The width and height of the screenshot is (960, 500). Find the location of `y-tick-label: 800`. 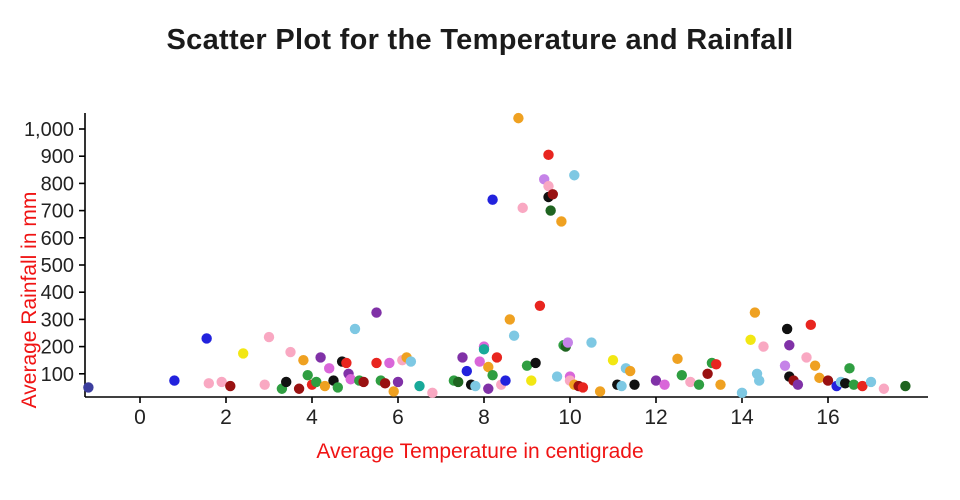

y-tick-label: 800 is located at coordinates (57, 184).